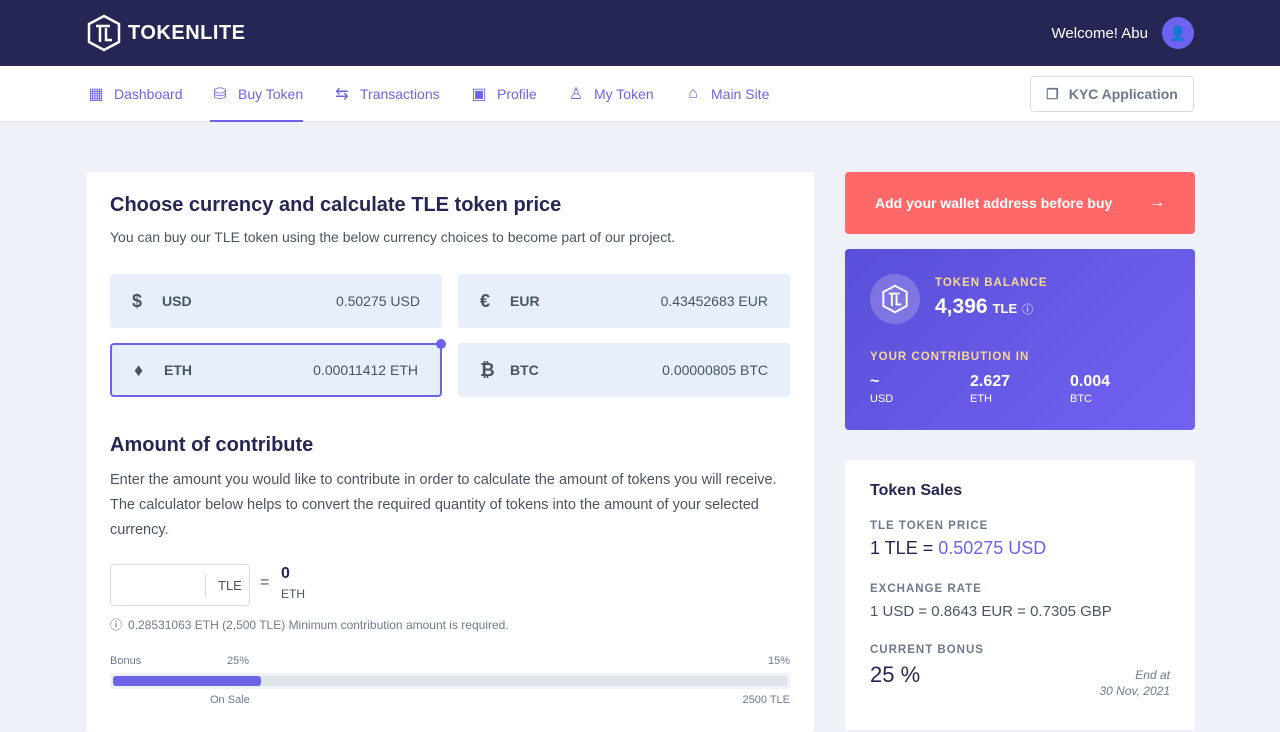 The height and width of the screenshot is (732, 1280). I want to click on contribution-unit: ETH, so click(981, 399).